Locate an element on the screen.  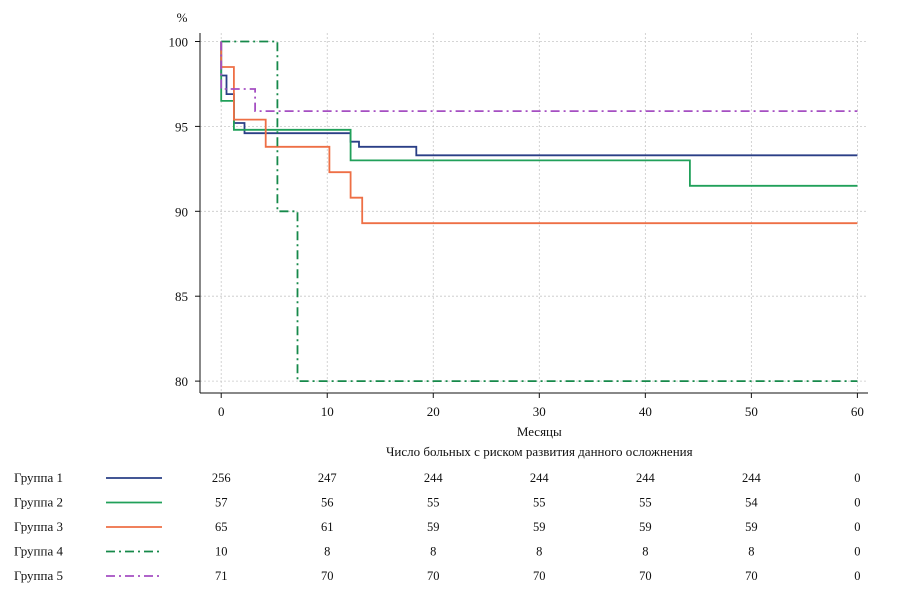
x-tick-label: 30 is located at coordinates (539, 411).